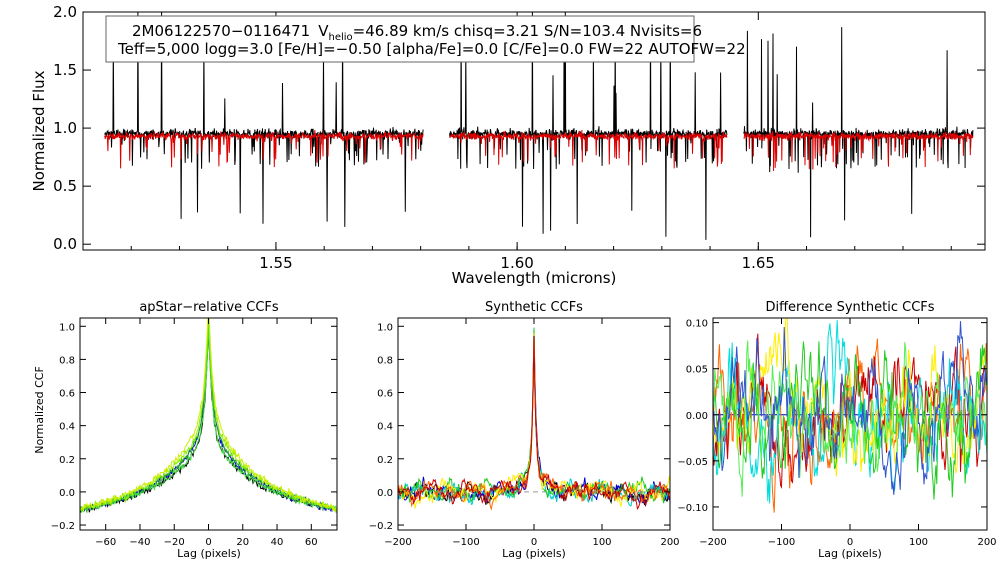 This screenshot has width=1008, height=576. Describe the element at coordinates (139, 542) in the screenshot. I see `apstar_ccf-xtick-label: −40` at that location.